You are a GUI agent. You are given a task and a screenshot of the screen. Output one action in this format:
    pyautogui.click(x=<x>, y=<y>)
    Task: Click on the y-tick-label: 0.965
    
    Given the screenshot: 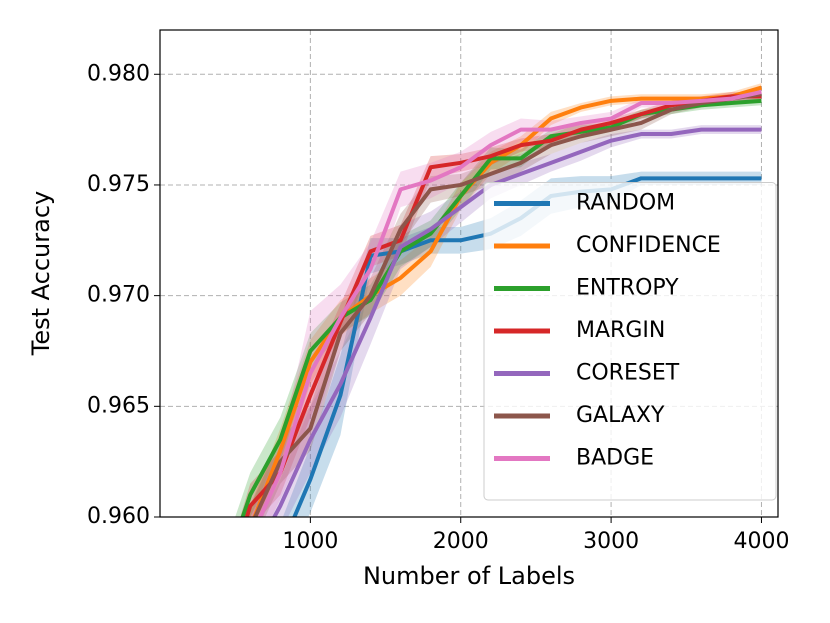 What is the action you would take?
    pyautogui.click(x=118, y=405)
    